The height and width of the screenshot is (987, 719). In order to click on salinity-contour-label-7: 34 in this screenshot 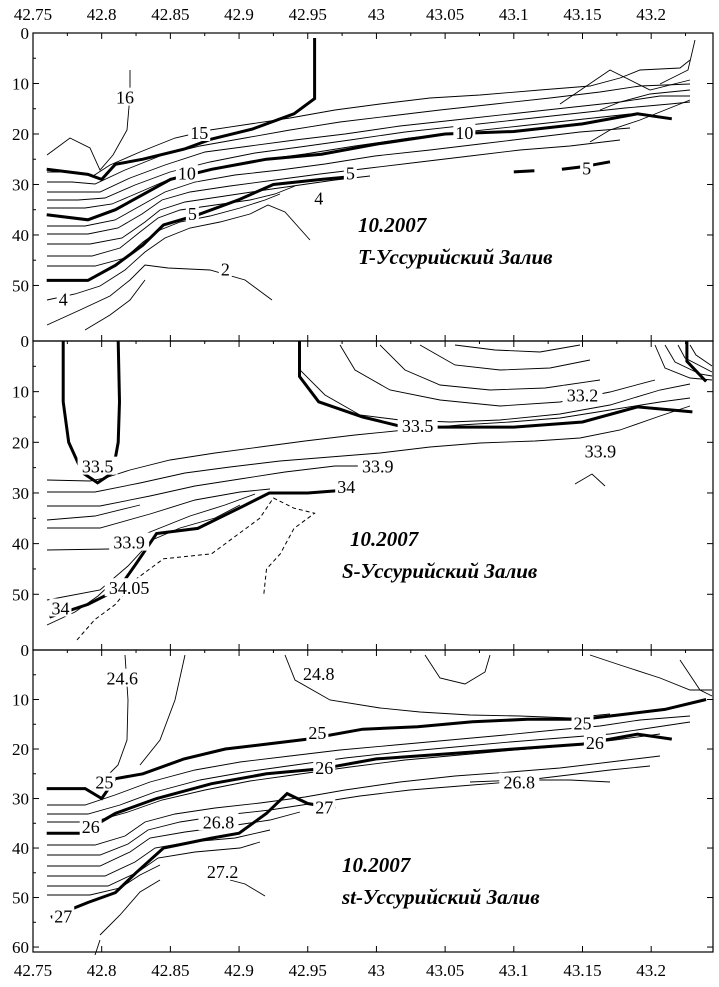, I will do `click(60, 608)`.